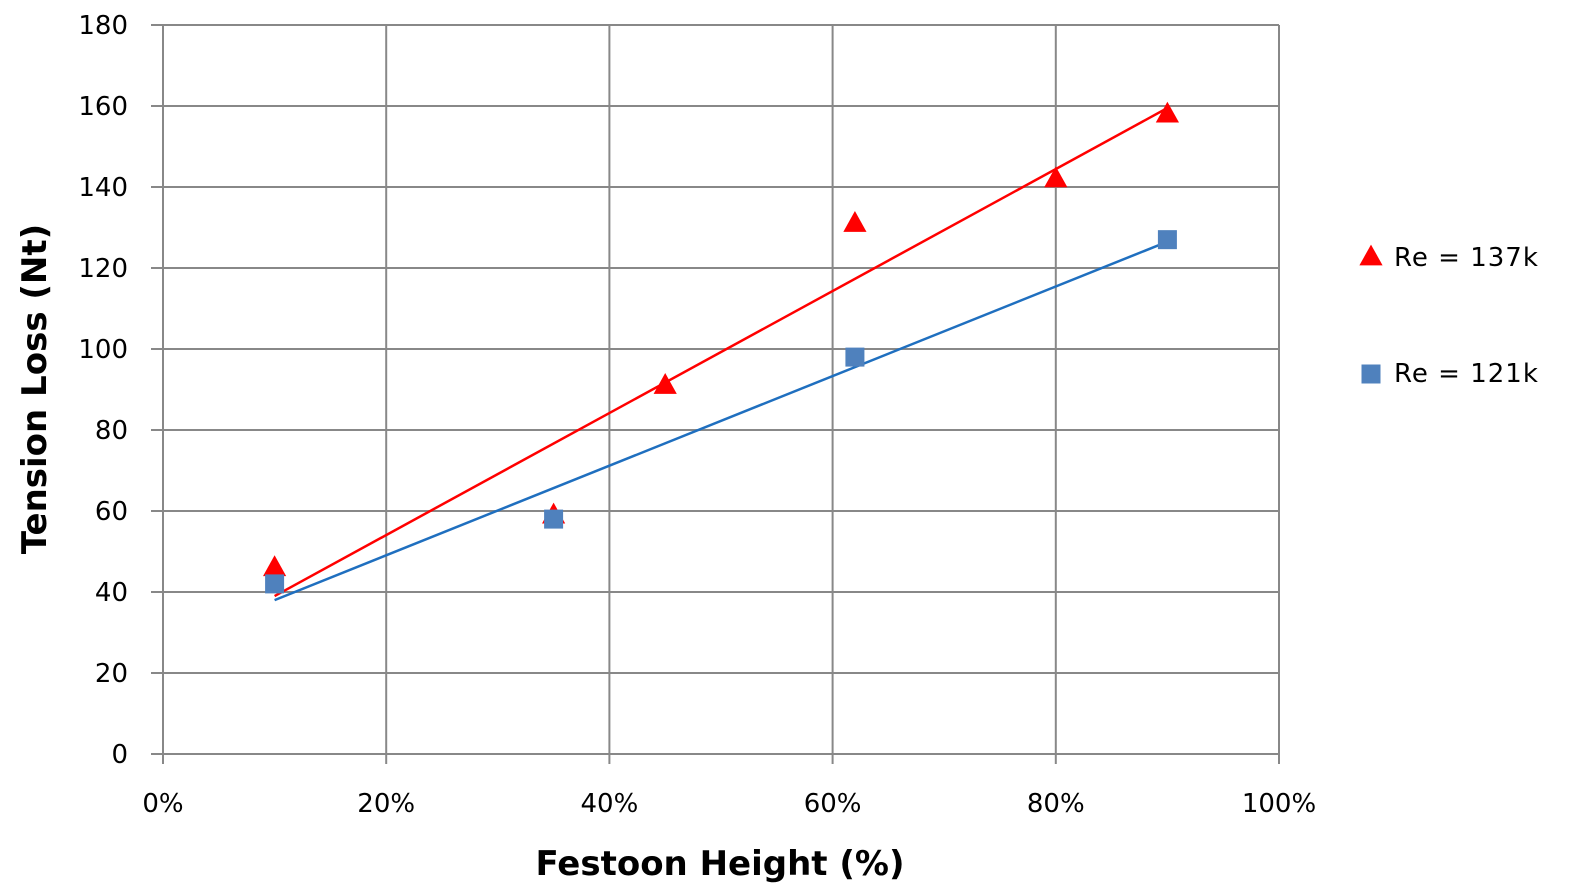 The width and height of the screenshot is (1584, 894). Describe the element at coordinates (35, 389) in the screenshot. I see `y-axis-title: Tension Loss (Nt)` at that location.